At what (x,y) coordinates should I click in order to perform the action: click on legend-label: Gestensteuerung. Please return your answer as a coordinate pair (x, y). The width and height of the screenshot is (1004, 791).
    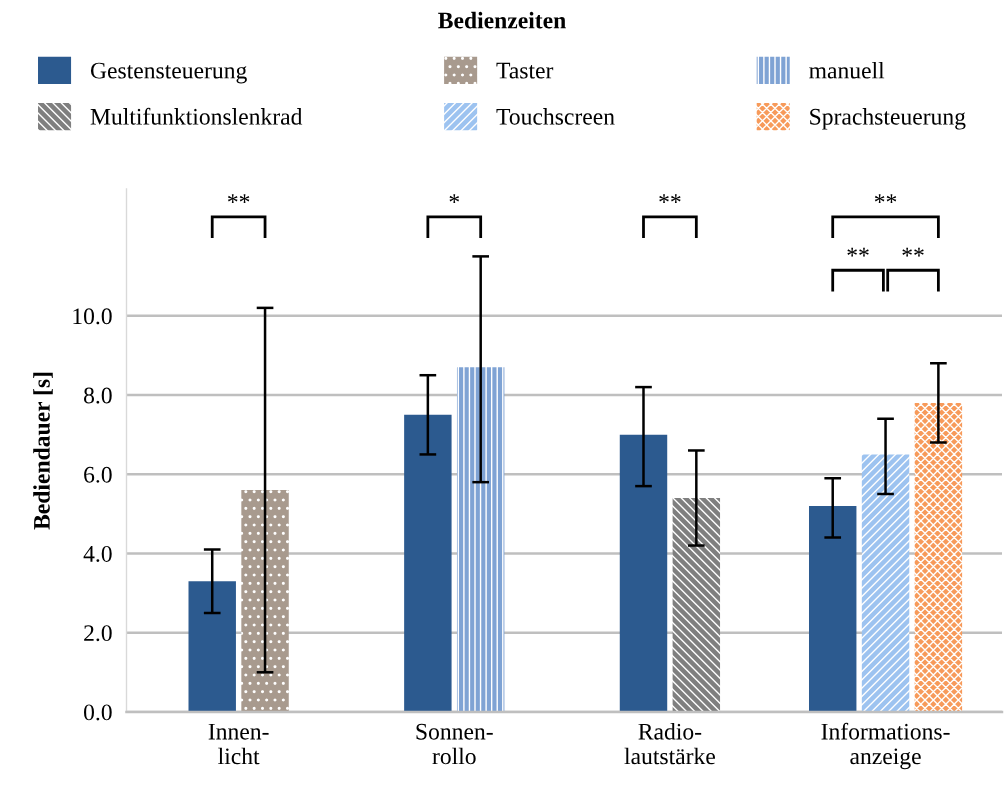
    Looking at the image, I should click on (168, 73).